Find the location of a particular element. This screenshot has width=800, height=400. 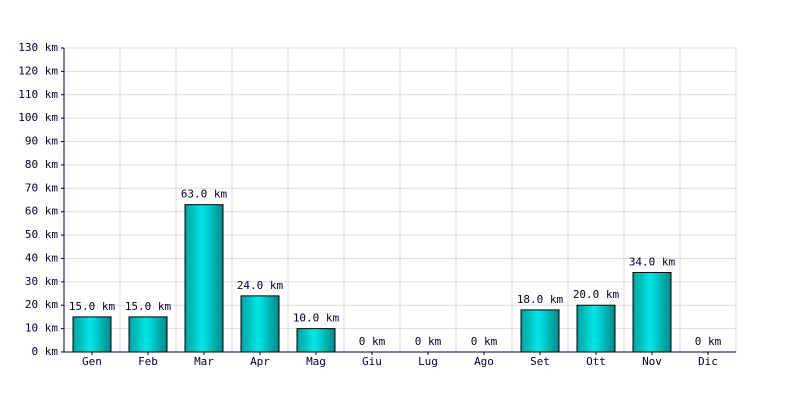

x-tick-label: Mar is located at coordinates (204, 361).